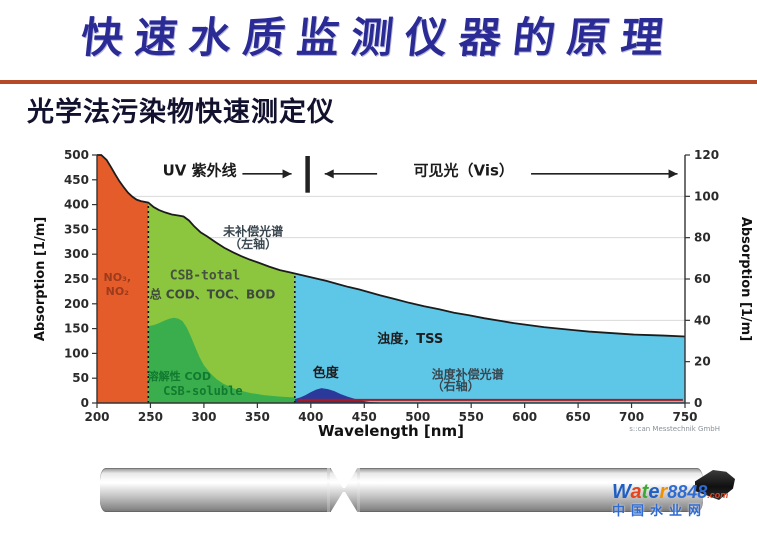 Image resolution: width=757 pixels, height=538 pixels. I want to click on watermark: Water8848.com 中国水业网, so click(684, 500).